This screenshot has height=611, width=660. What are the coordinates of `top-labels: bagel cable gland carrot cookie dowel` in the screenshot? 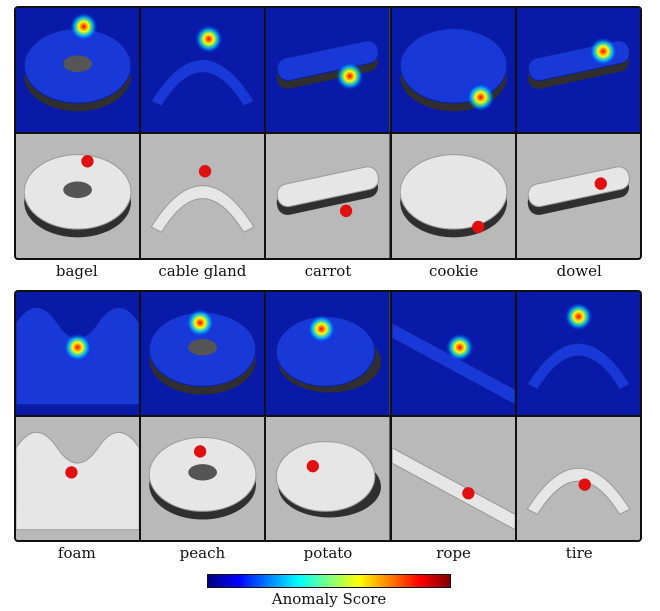 It's located at (328, 271).